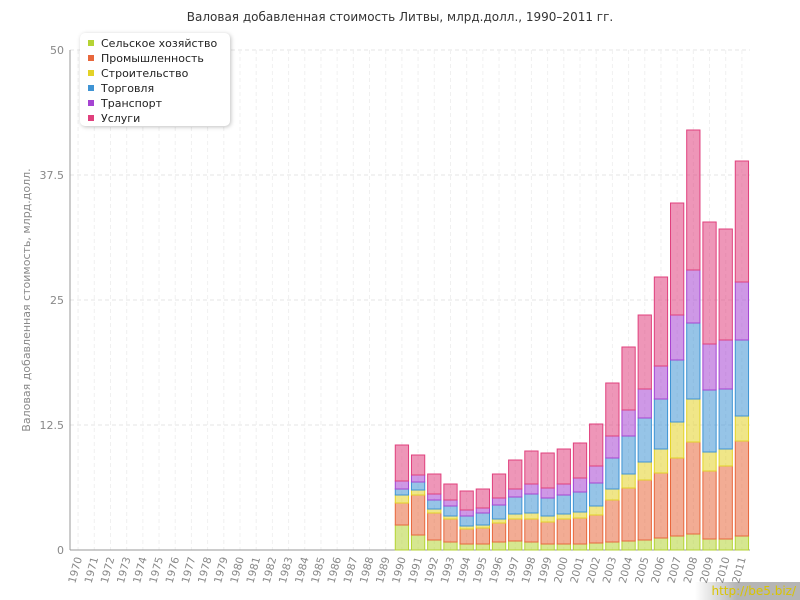  Describe the element at coordinates (114, 119) in the screenshot. I see `legend-item: Услуги` at that location.